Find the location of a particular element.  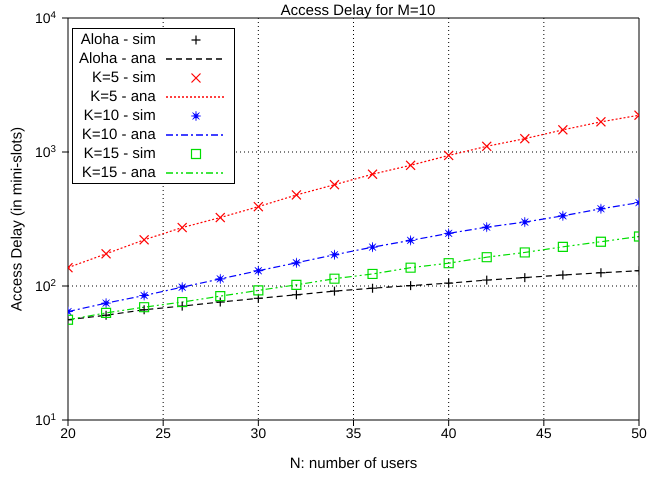

legend-label: K=5 - ana is located at coordinates (123, 96).